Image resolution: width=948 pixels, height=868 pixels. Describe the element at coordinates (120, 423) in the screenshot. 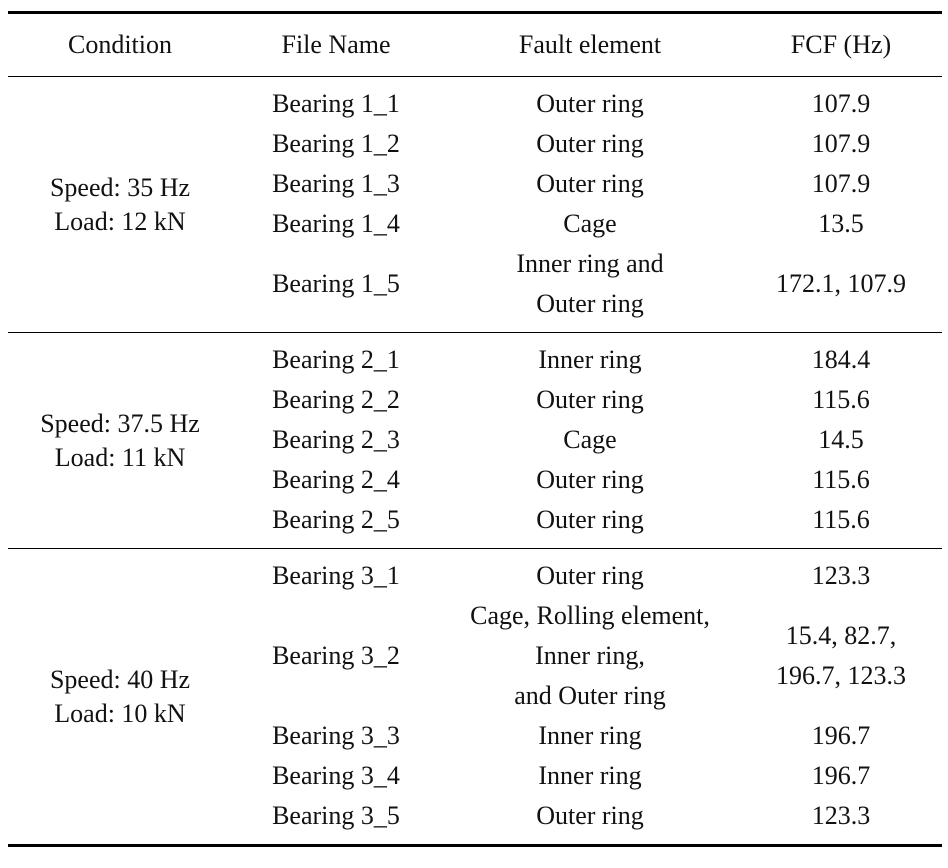

I see `condition-line: Speed: 37.5 Hz` at that location.